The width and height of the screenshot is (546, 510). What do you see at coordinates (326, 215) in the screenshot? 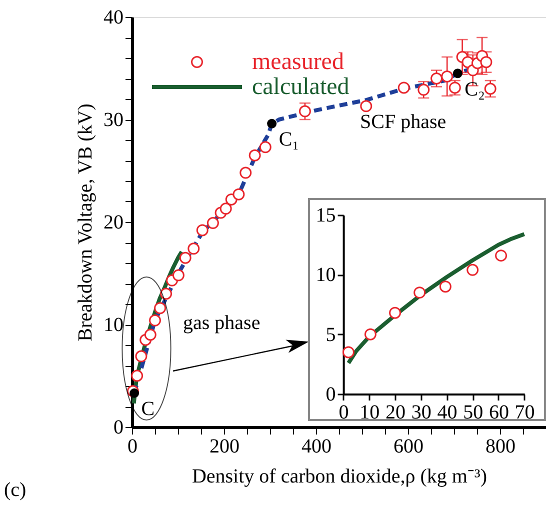
I see `y-tick-label: 15` at bounding box center [326, 215].